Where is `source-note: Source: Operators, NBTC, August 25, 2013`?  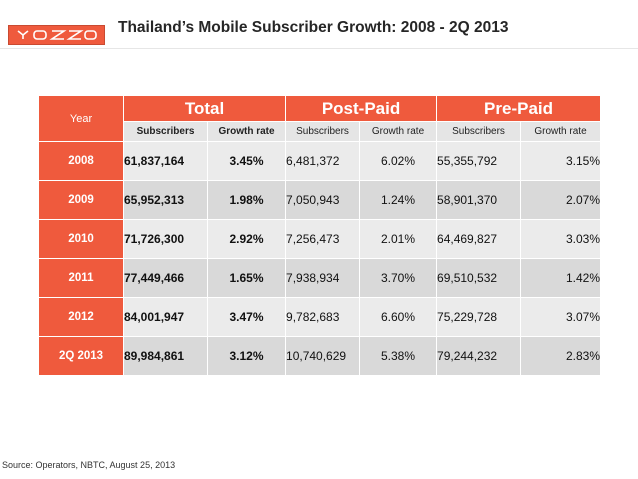
source-note: Source: Operators, NBTC, August 25, 2013 is located at coordinates (89, 465).